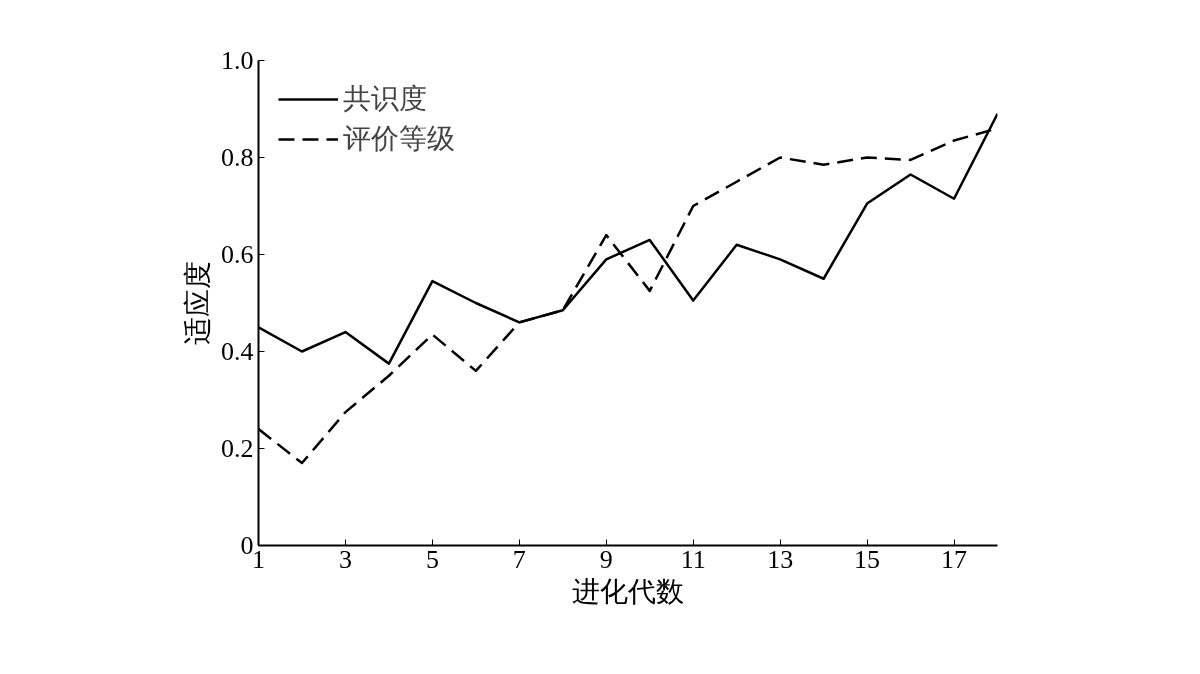  I want to click on x-tick-label: 13, so click(780, 559).